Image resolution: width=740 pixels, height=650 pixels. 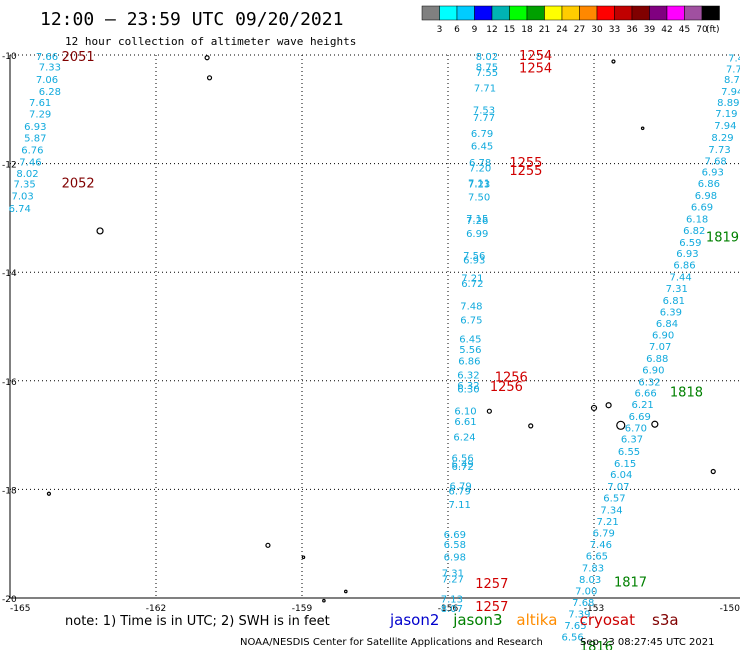 I want to click on swh-value-label: 6.45, so click(x=482, y=147).